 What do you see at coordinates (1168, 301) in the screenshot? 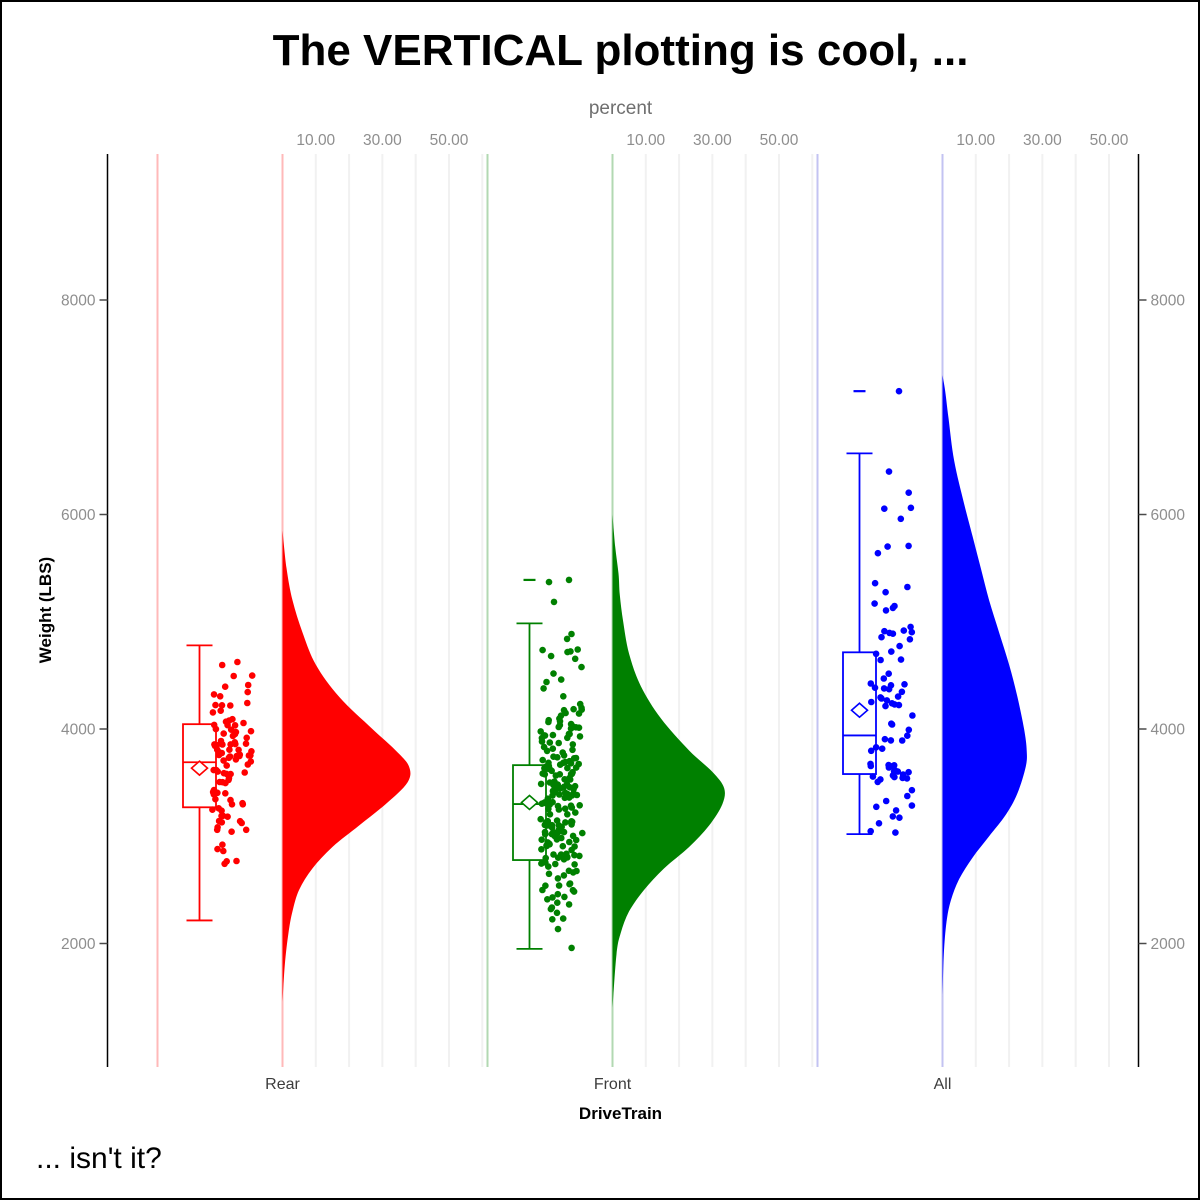
I see `y-tick-label-right: 8000` at bounding box center [1168, 301].